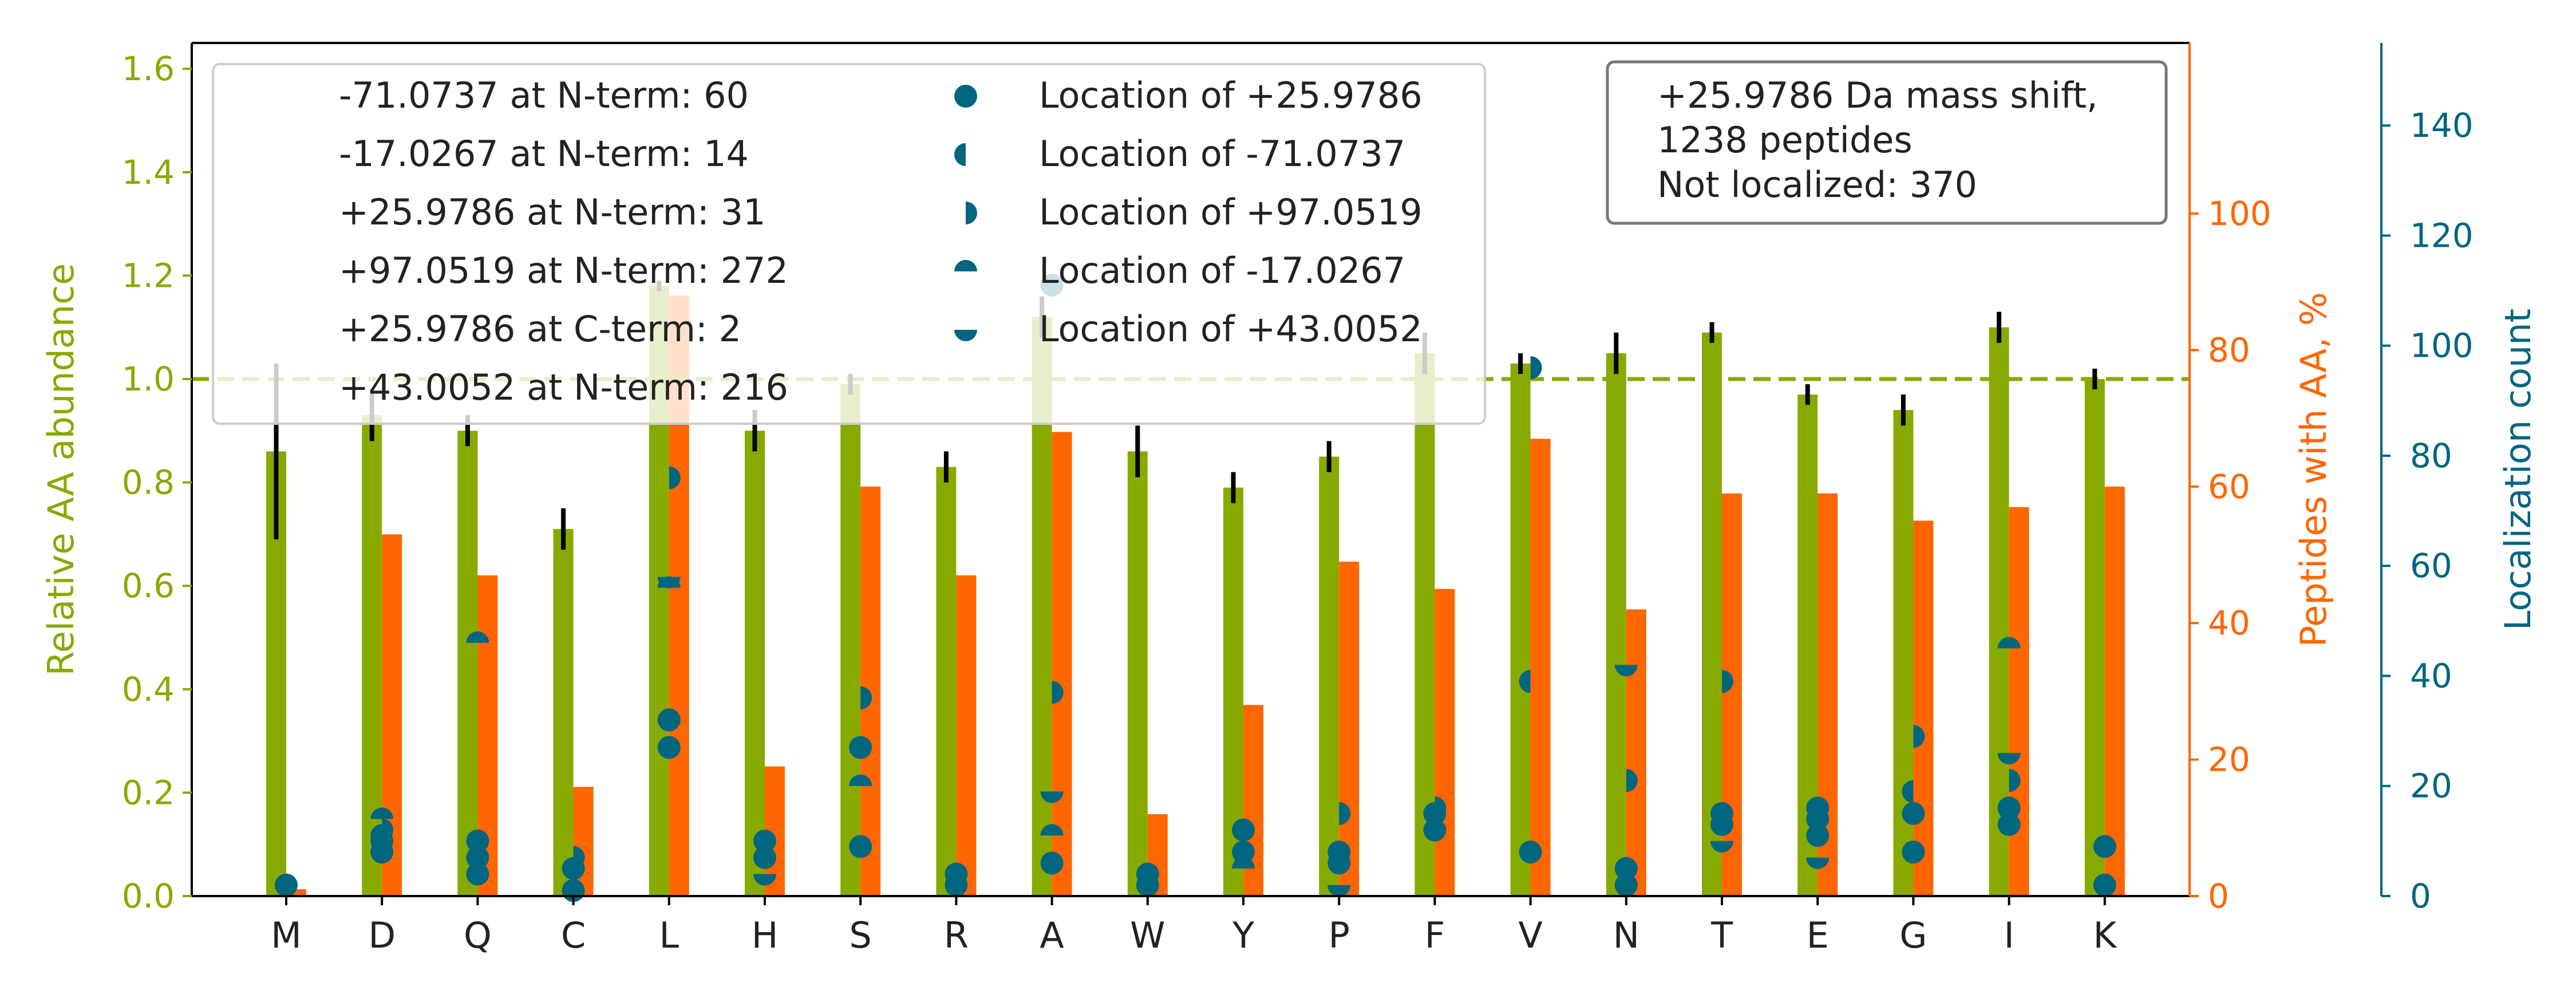  Describe the element at coordinates (478, 935) in the screenshot. I see `x-tick-label-Q: Q` at that location.